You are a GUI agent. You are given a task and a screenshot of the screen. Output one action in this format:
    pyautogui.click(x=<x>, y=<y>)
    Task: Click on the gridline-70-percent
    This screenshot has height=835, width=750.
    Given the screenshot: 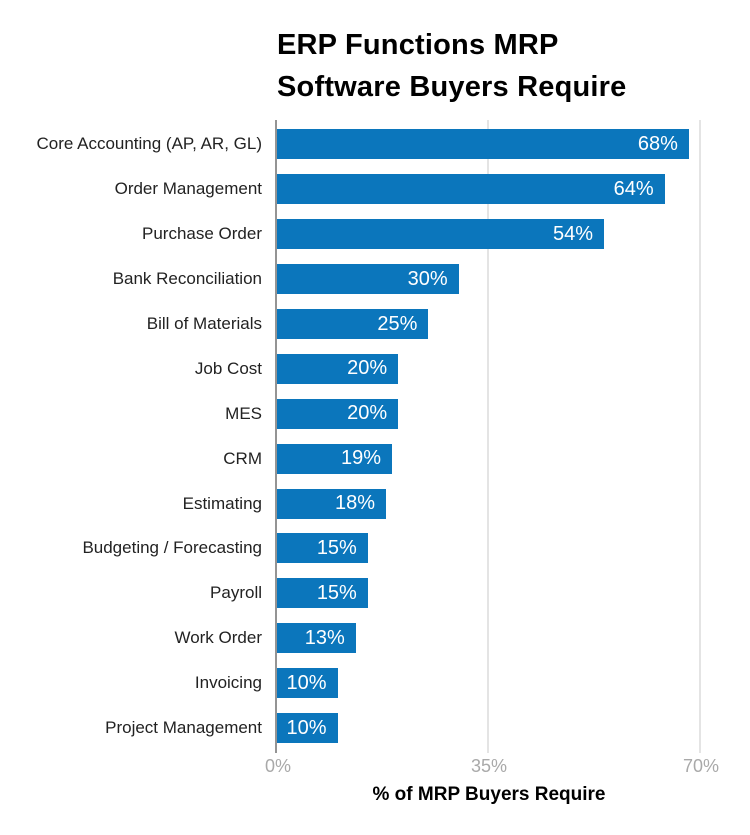 What is the action you would take?
    pyautogui.click(x=700, y=436)
    